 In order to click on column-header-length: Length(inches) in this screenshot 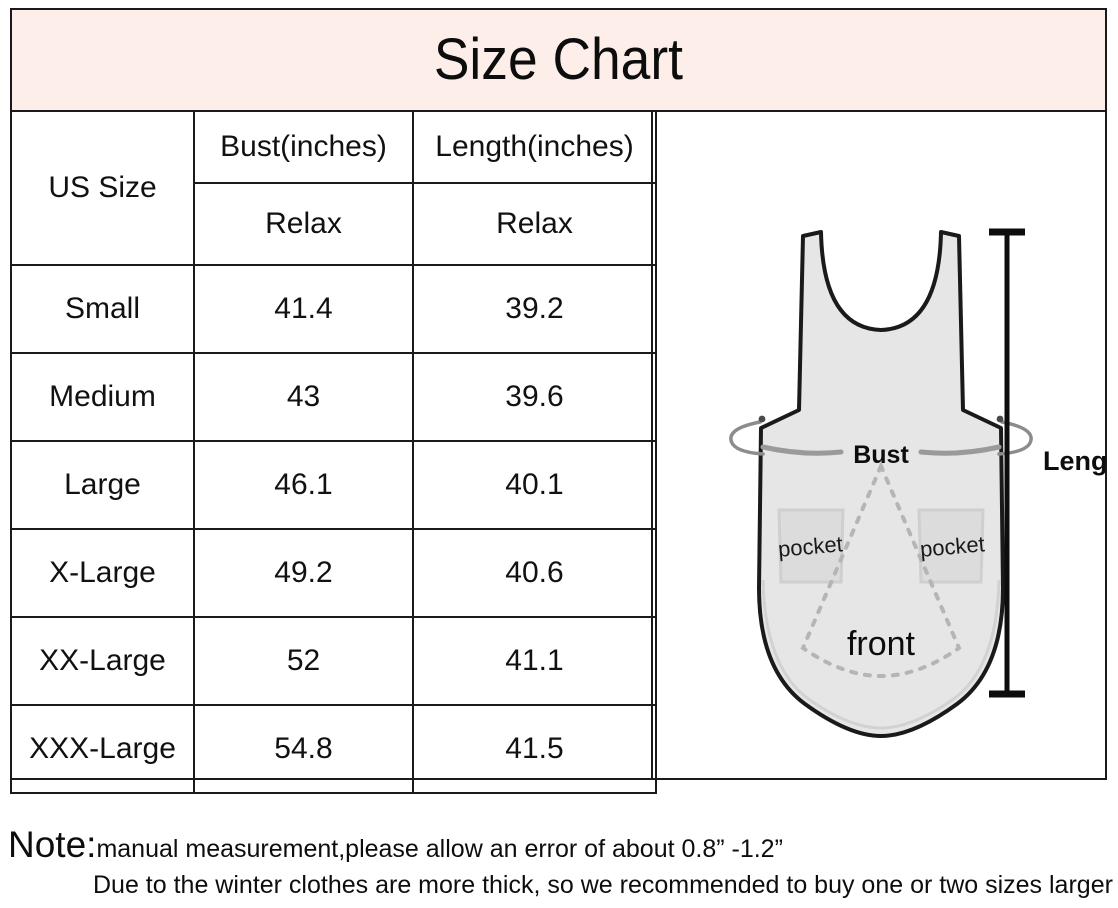, I will do `click(534, 147)`.